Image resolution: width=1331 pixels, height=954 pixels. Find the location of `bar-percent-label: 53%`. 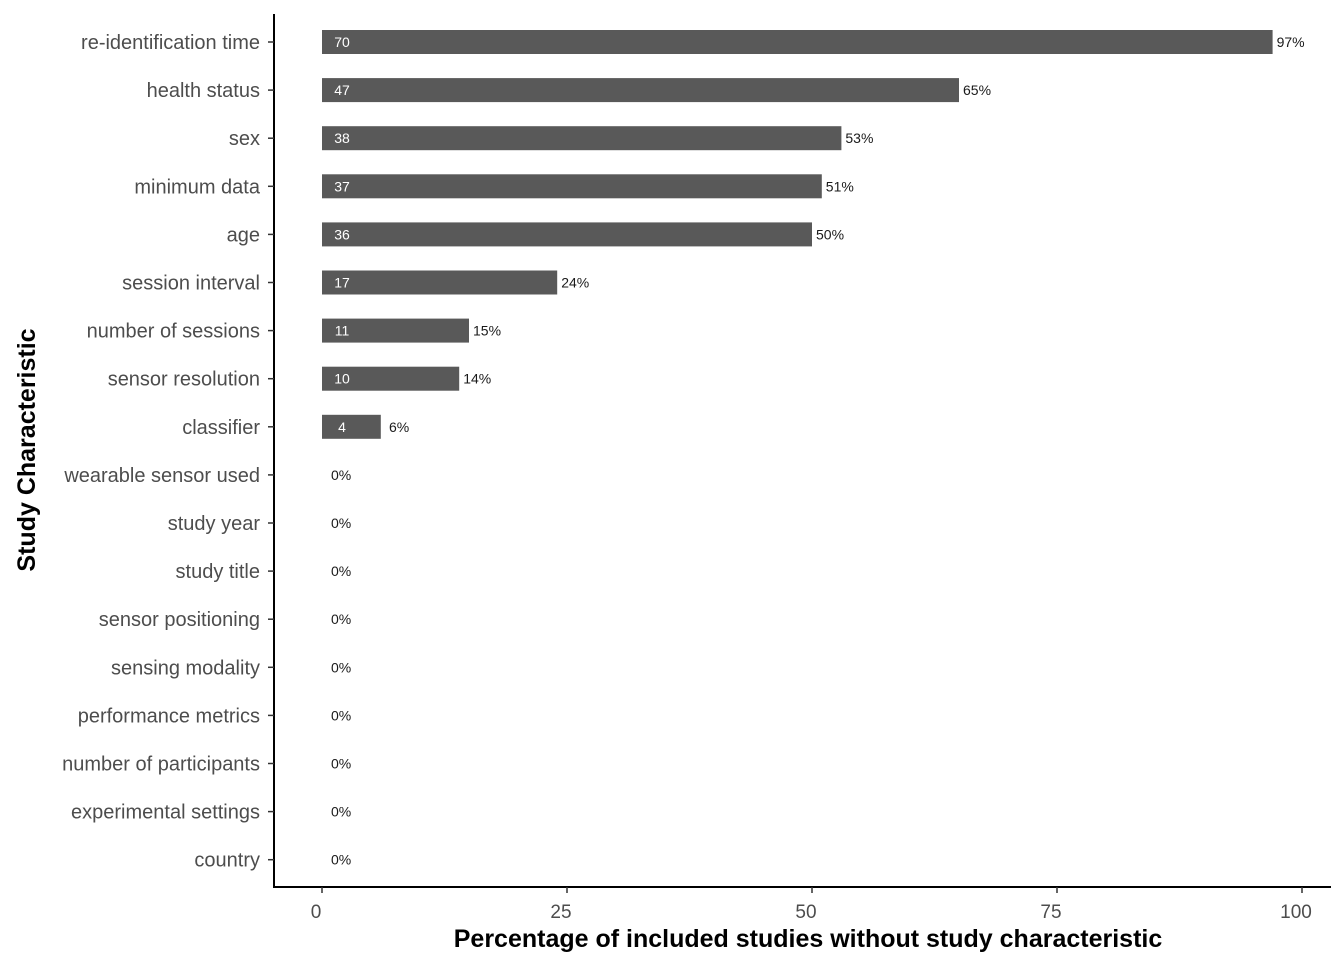

bar-percent-label: 53% is located at coordinates (859, 138).